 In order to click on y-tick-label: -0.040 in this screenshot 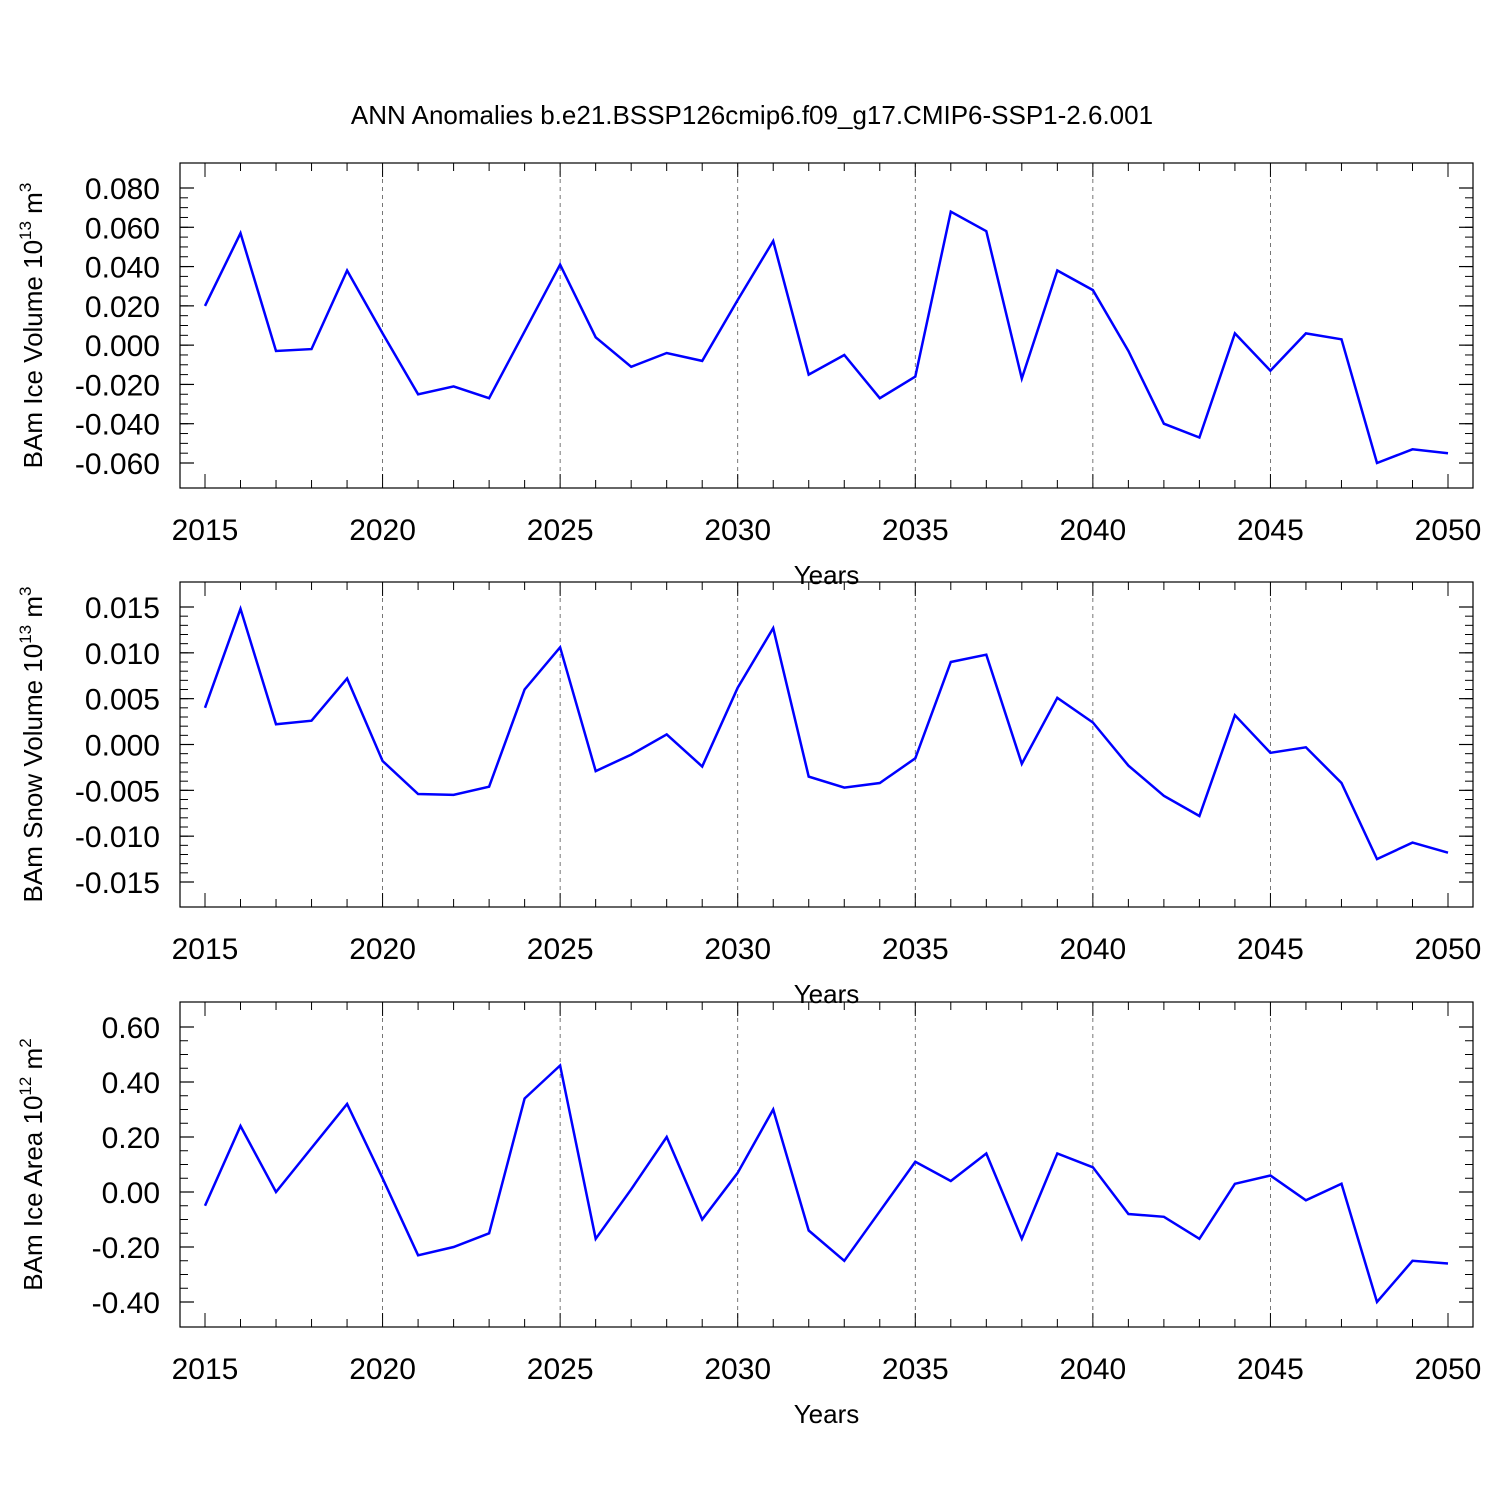, I will do `click(117, 425)`.